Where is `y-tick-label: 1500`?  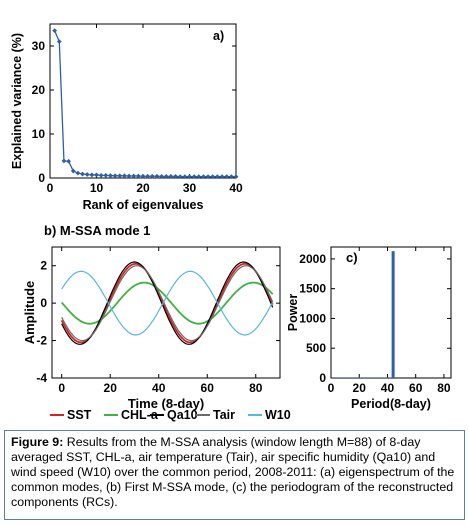 y-tick-label: 1500 is located at coordinates (312, 289).